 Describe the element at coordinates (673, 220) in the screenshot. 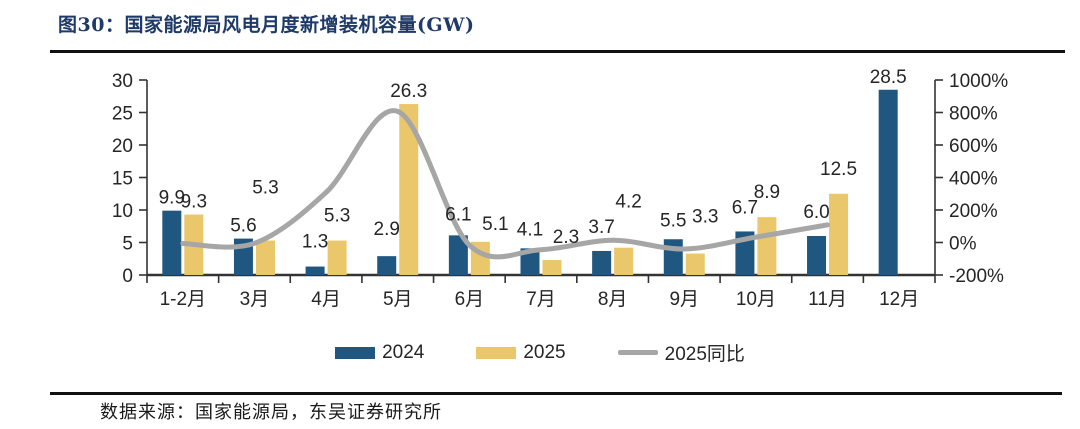

I see `bar-label-2024: 5.5` at that location.